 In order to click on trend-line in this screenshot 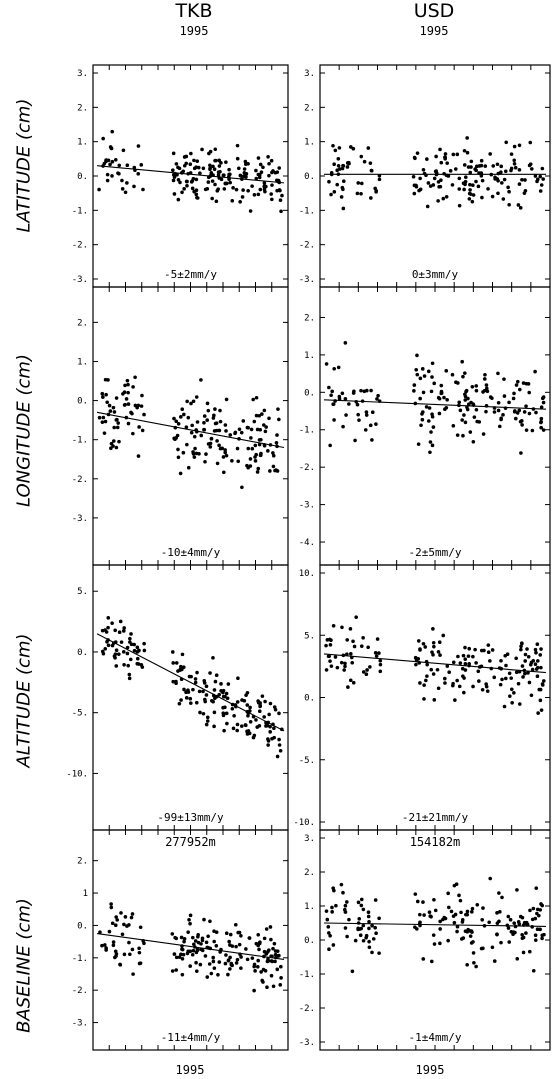, I will do `click(190, 430)`.